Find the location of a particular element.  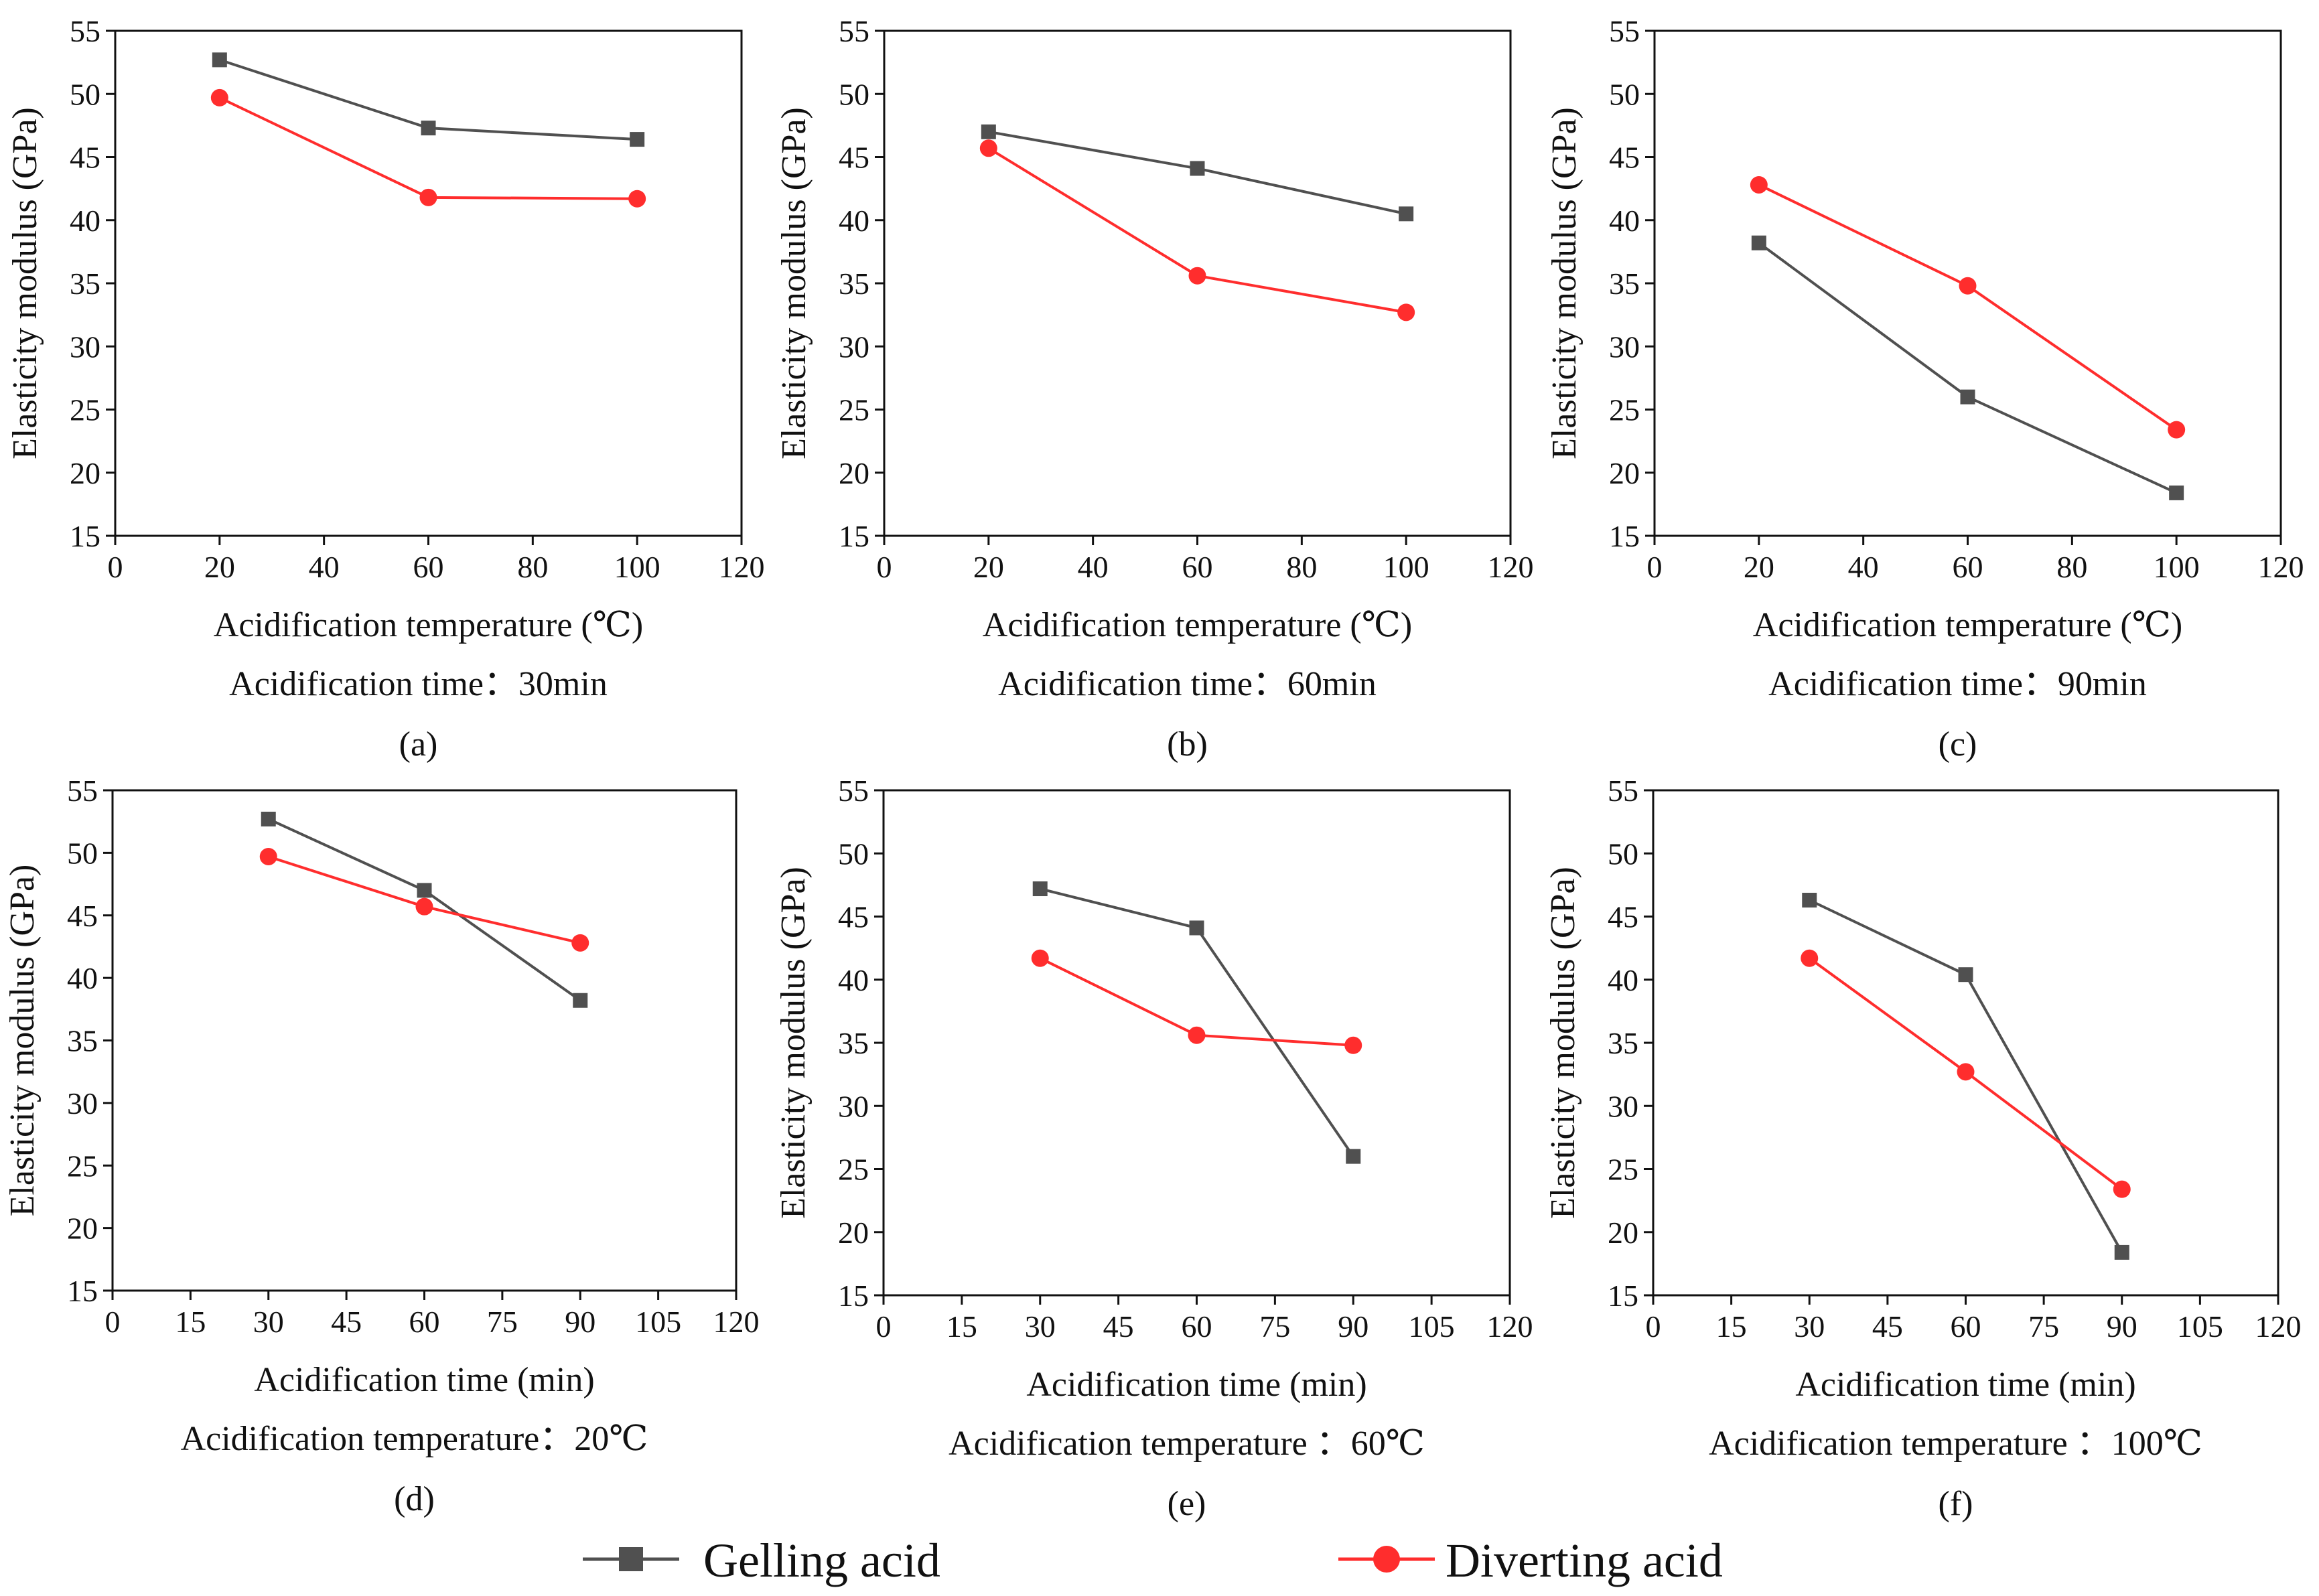

panel-label: (c) is located at coordinates (1958, 744).